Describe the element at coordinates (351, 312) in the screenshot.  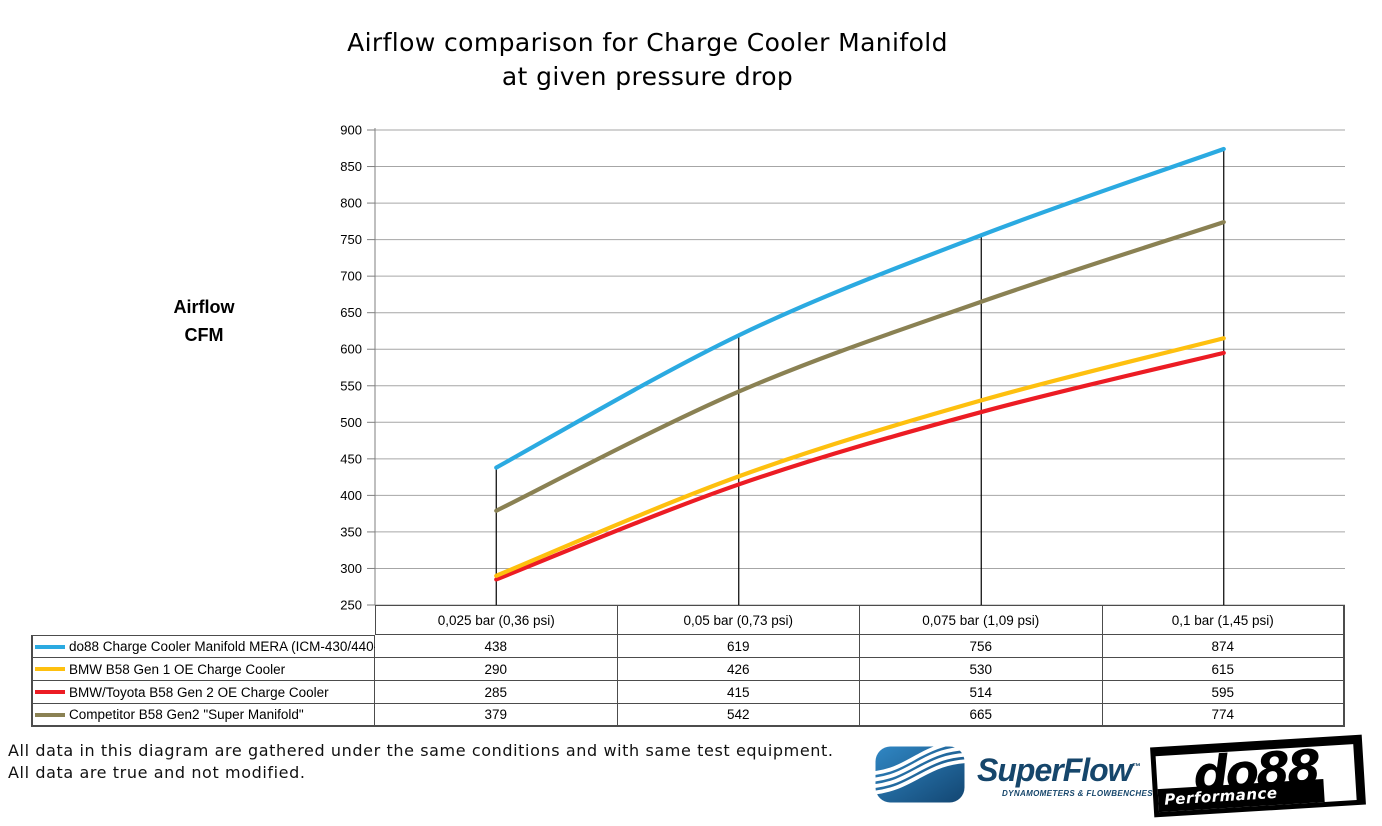
I see `y-tick-label: 650` at that location.